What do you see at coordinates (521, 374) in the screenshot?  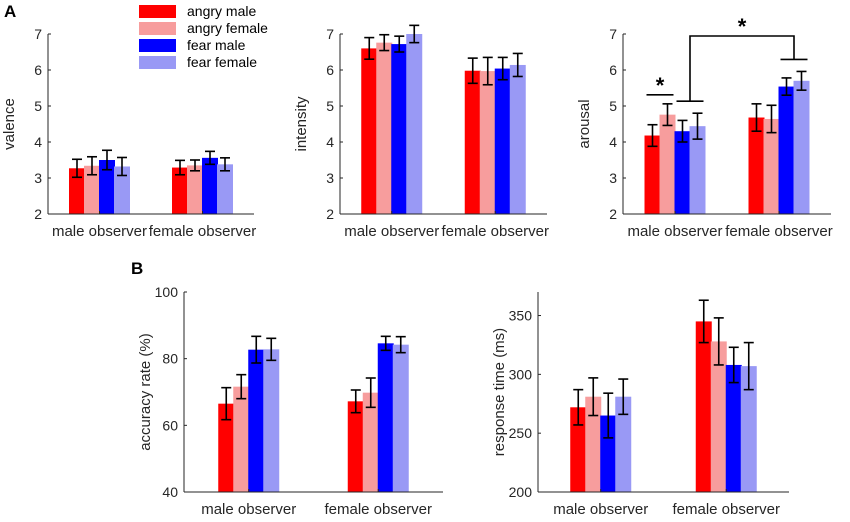 I see `y-tick-label: 300` at bounding box center [521, 374].